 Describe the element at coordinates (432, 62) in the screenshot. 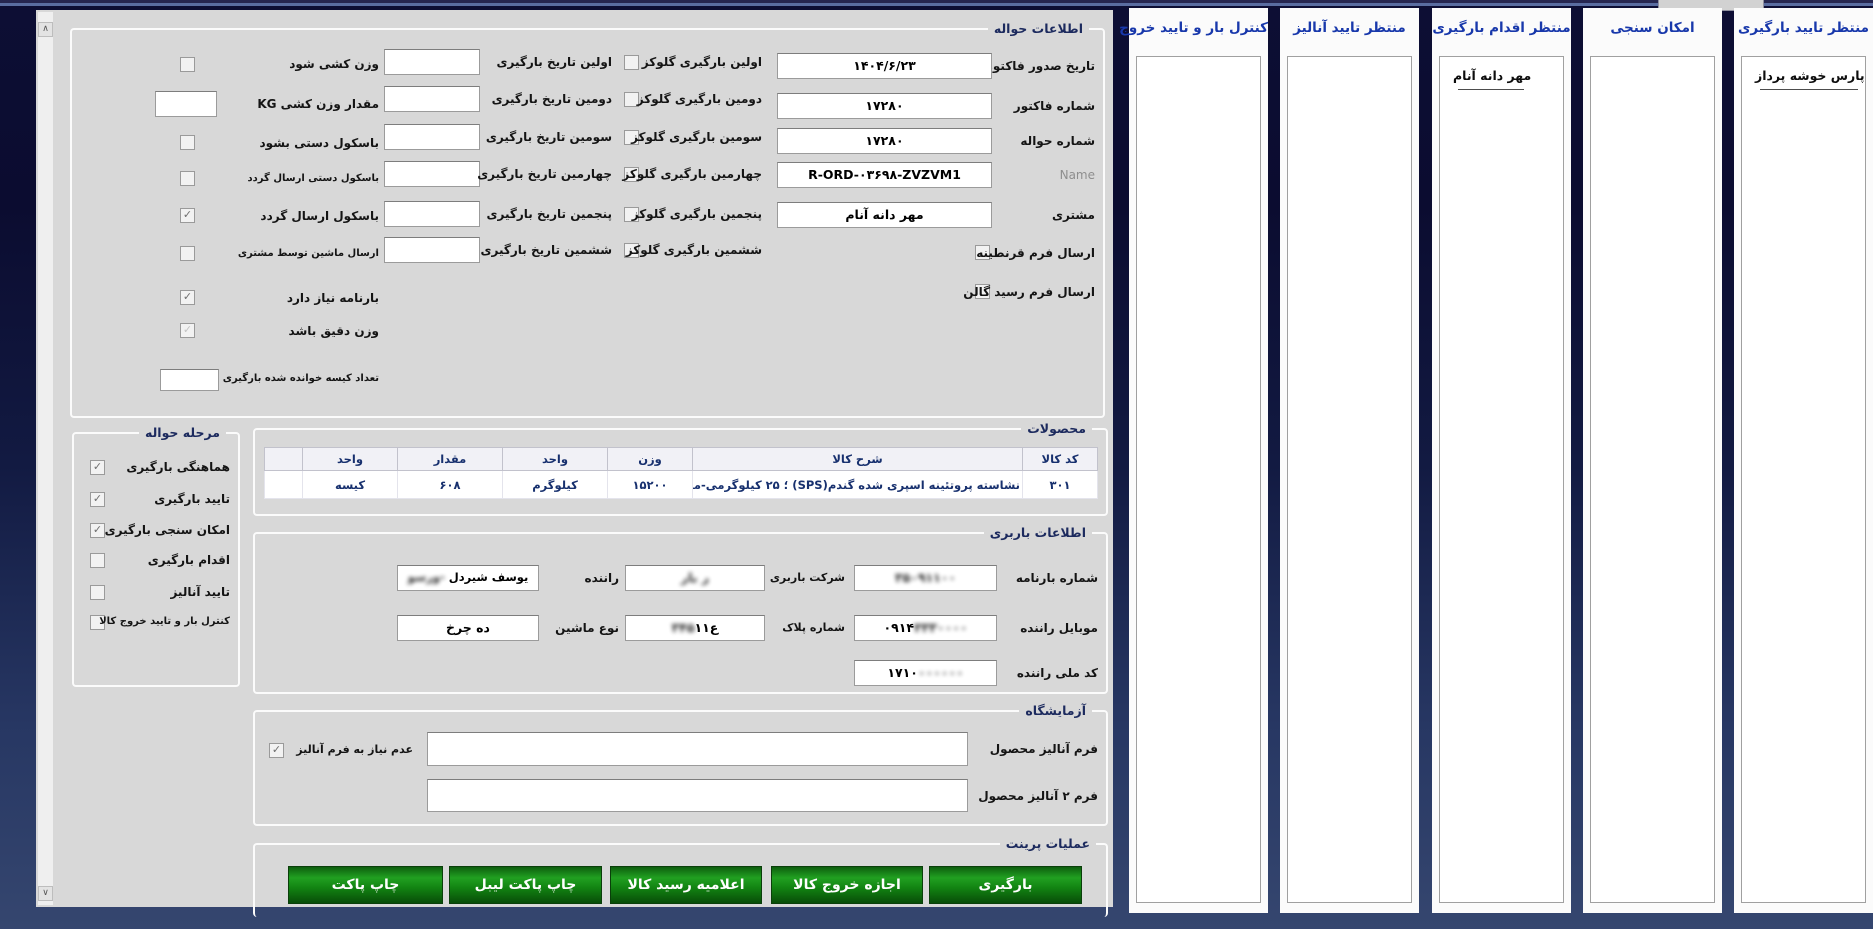

I see `load-date-1-field` at that location.